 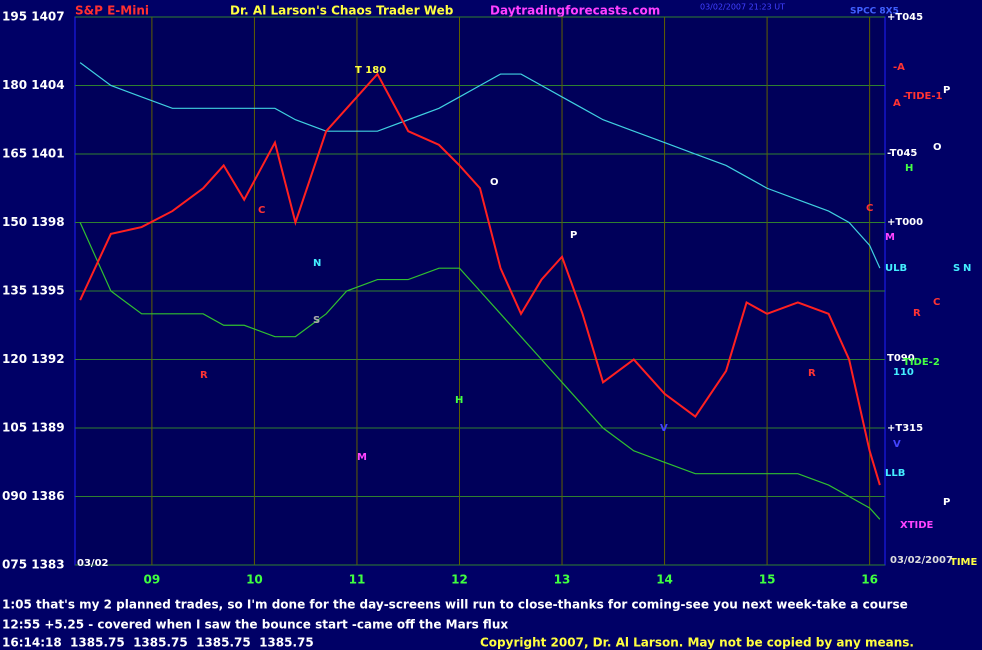 I want to click on annotation: TIDE-2, so click(x=921, y=362).